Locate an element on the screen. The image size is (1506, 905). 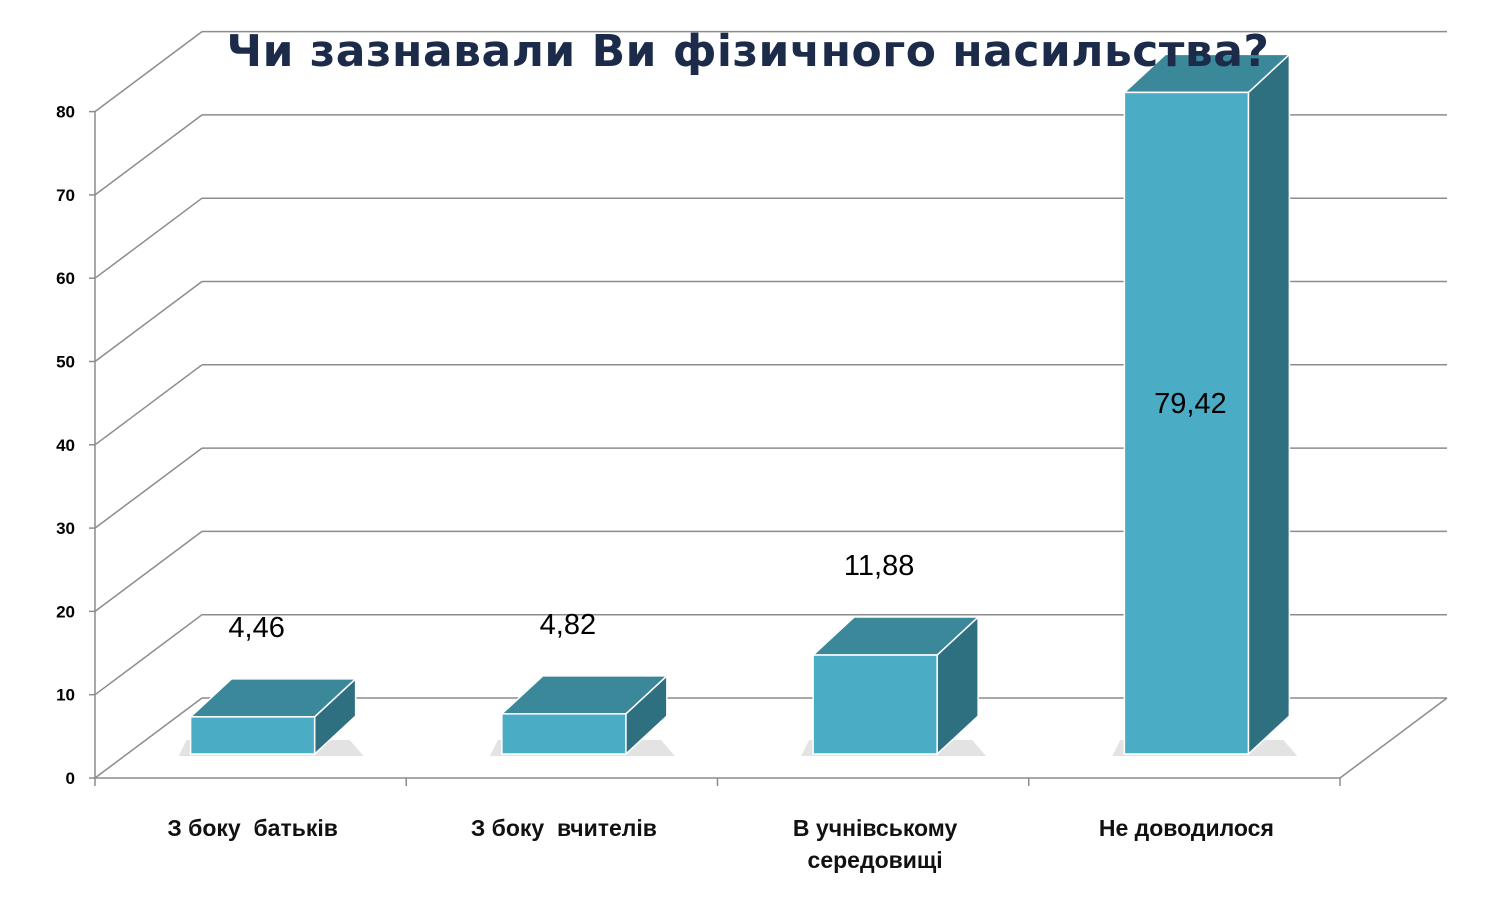
category-label-line: З боку батьків is located at coordinates (252, 828).